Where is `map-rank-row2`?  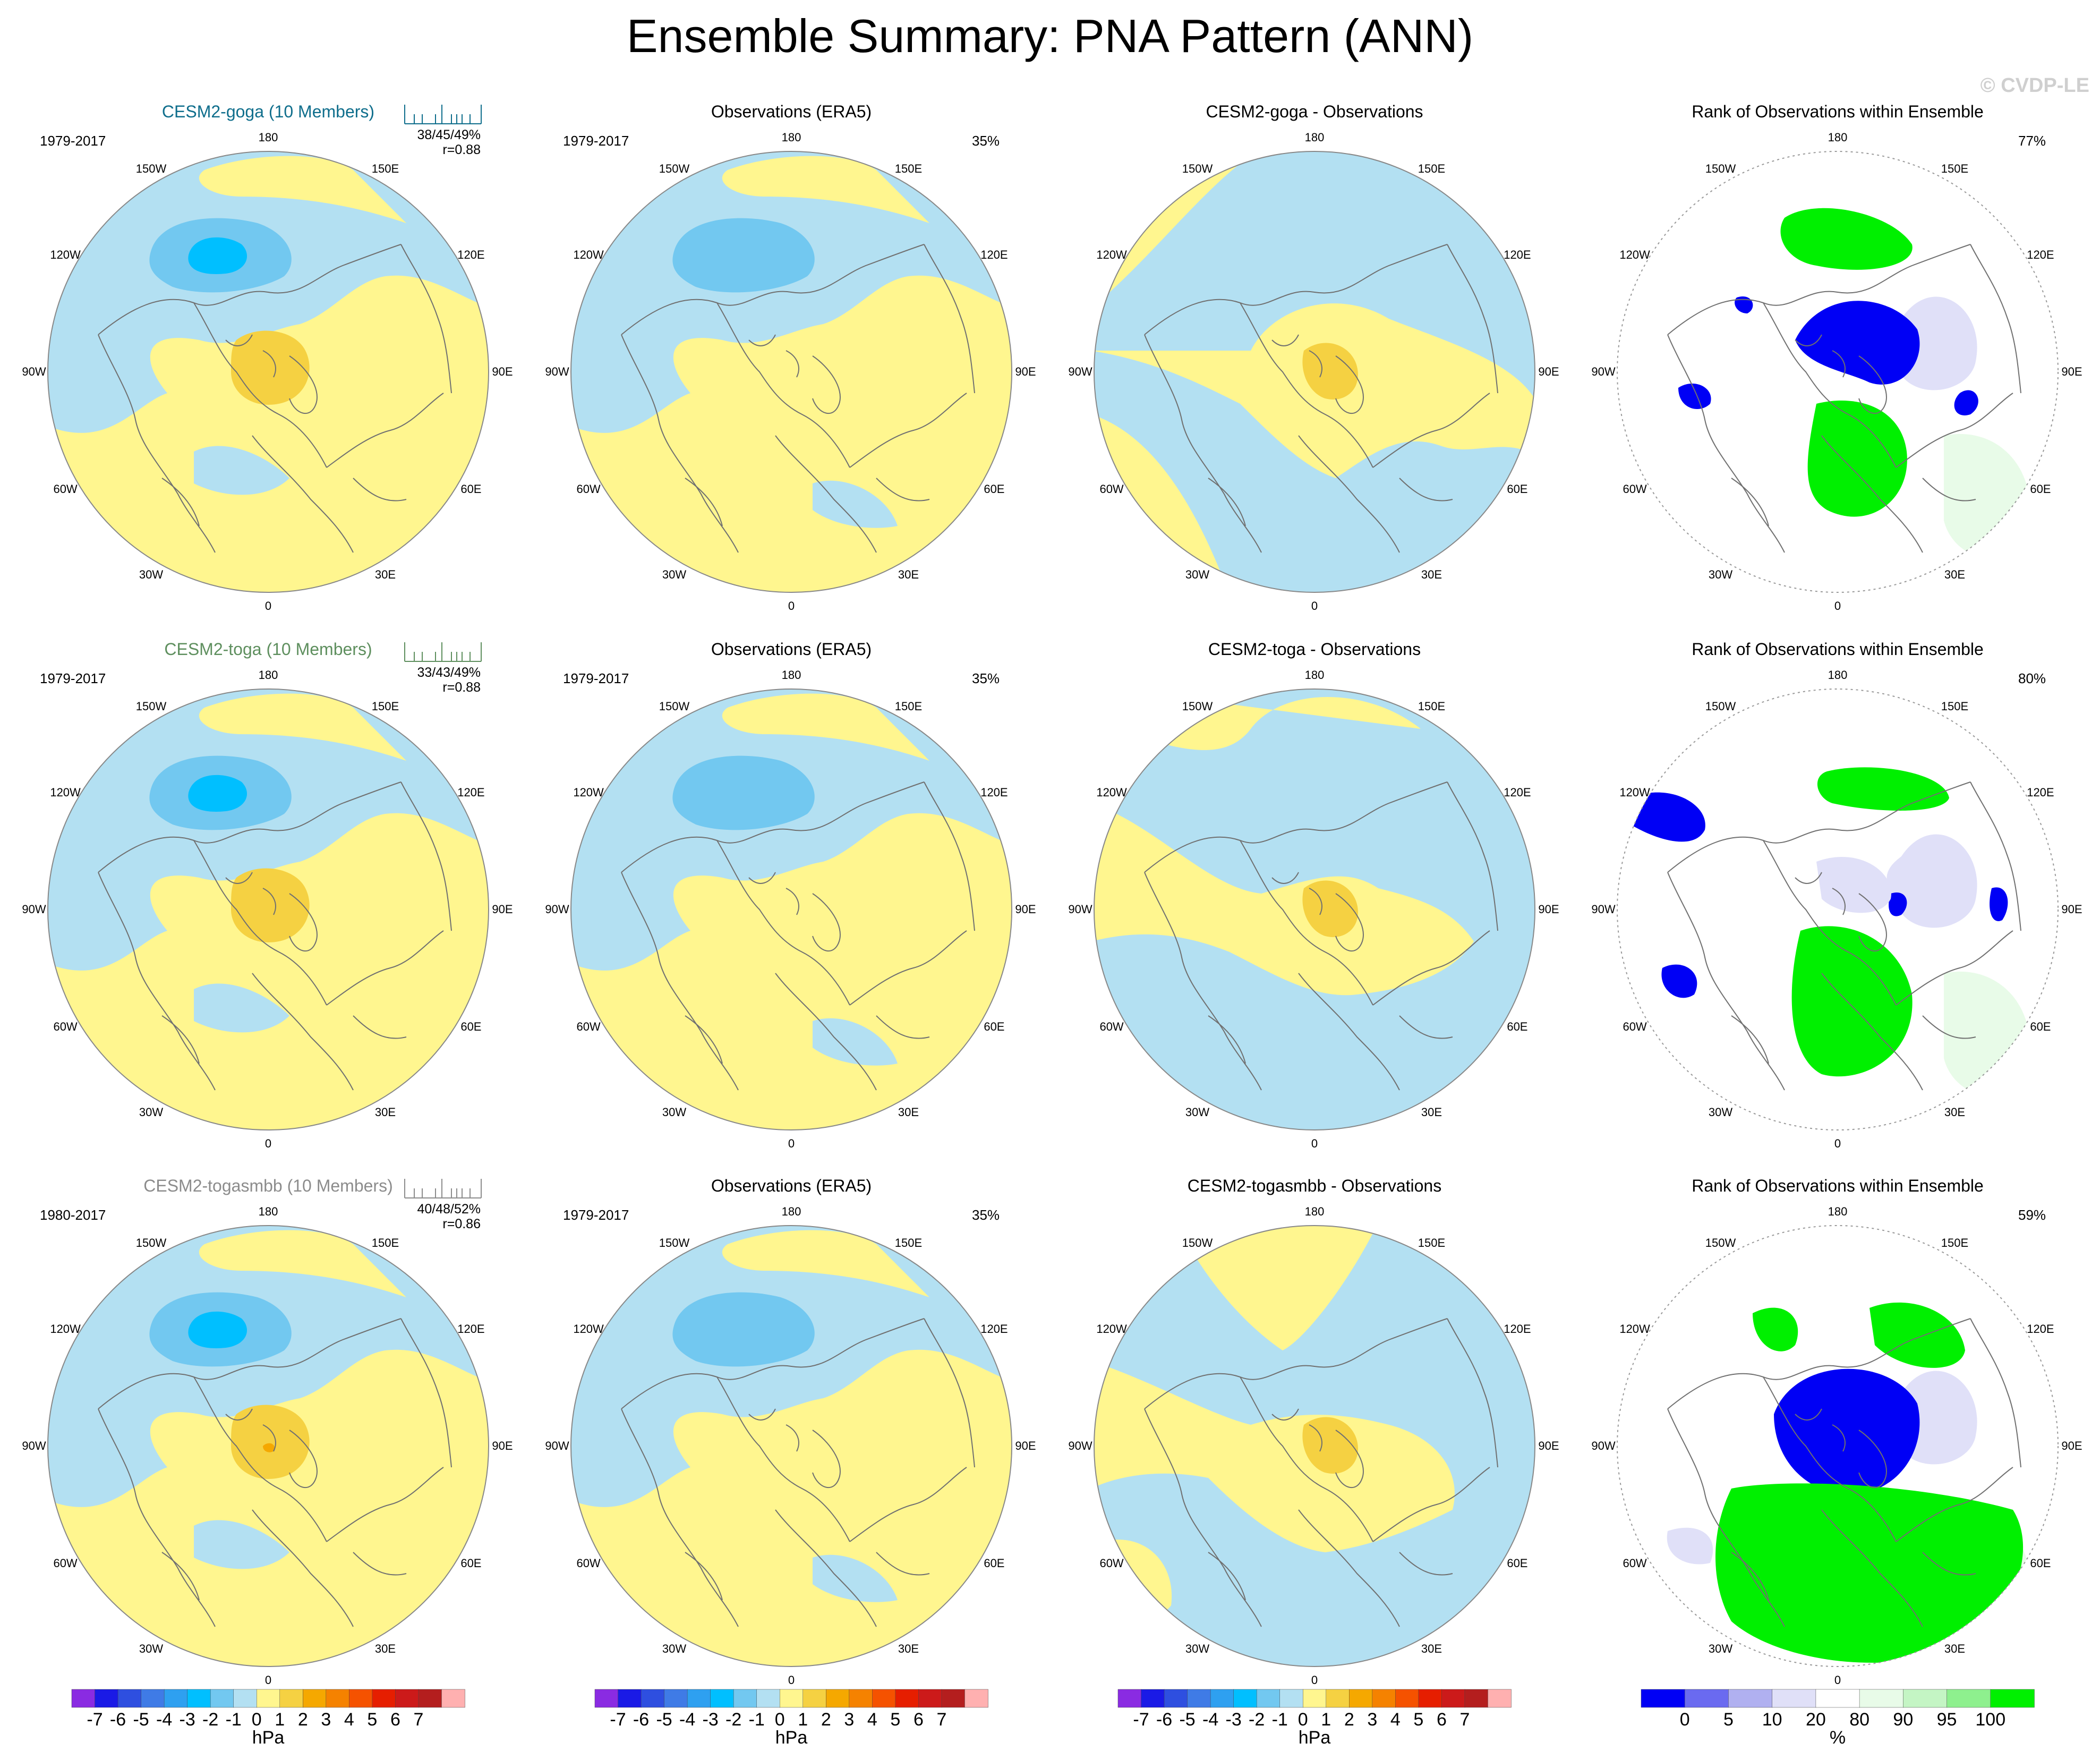 map-rank-row2 is located at coordinates (1838, 909).